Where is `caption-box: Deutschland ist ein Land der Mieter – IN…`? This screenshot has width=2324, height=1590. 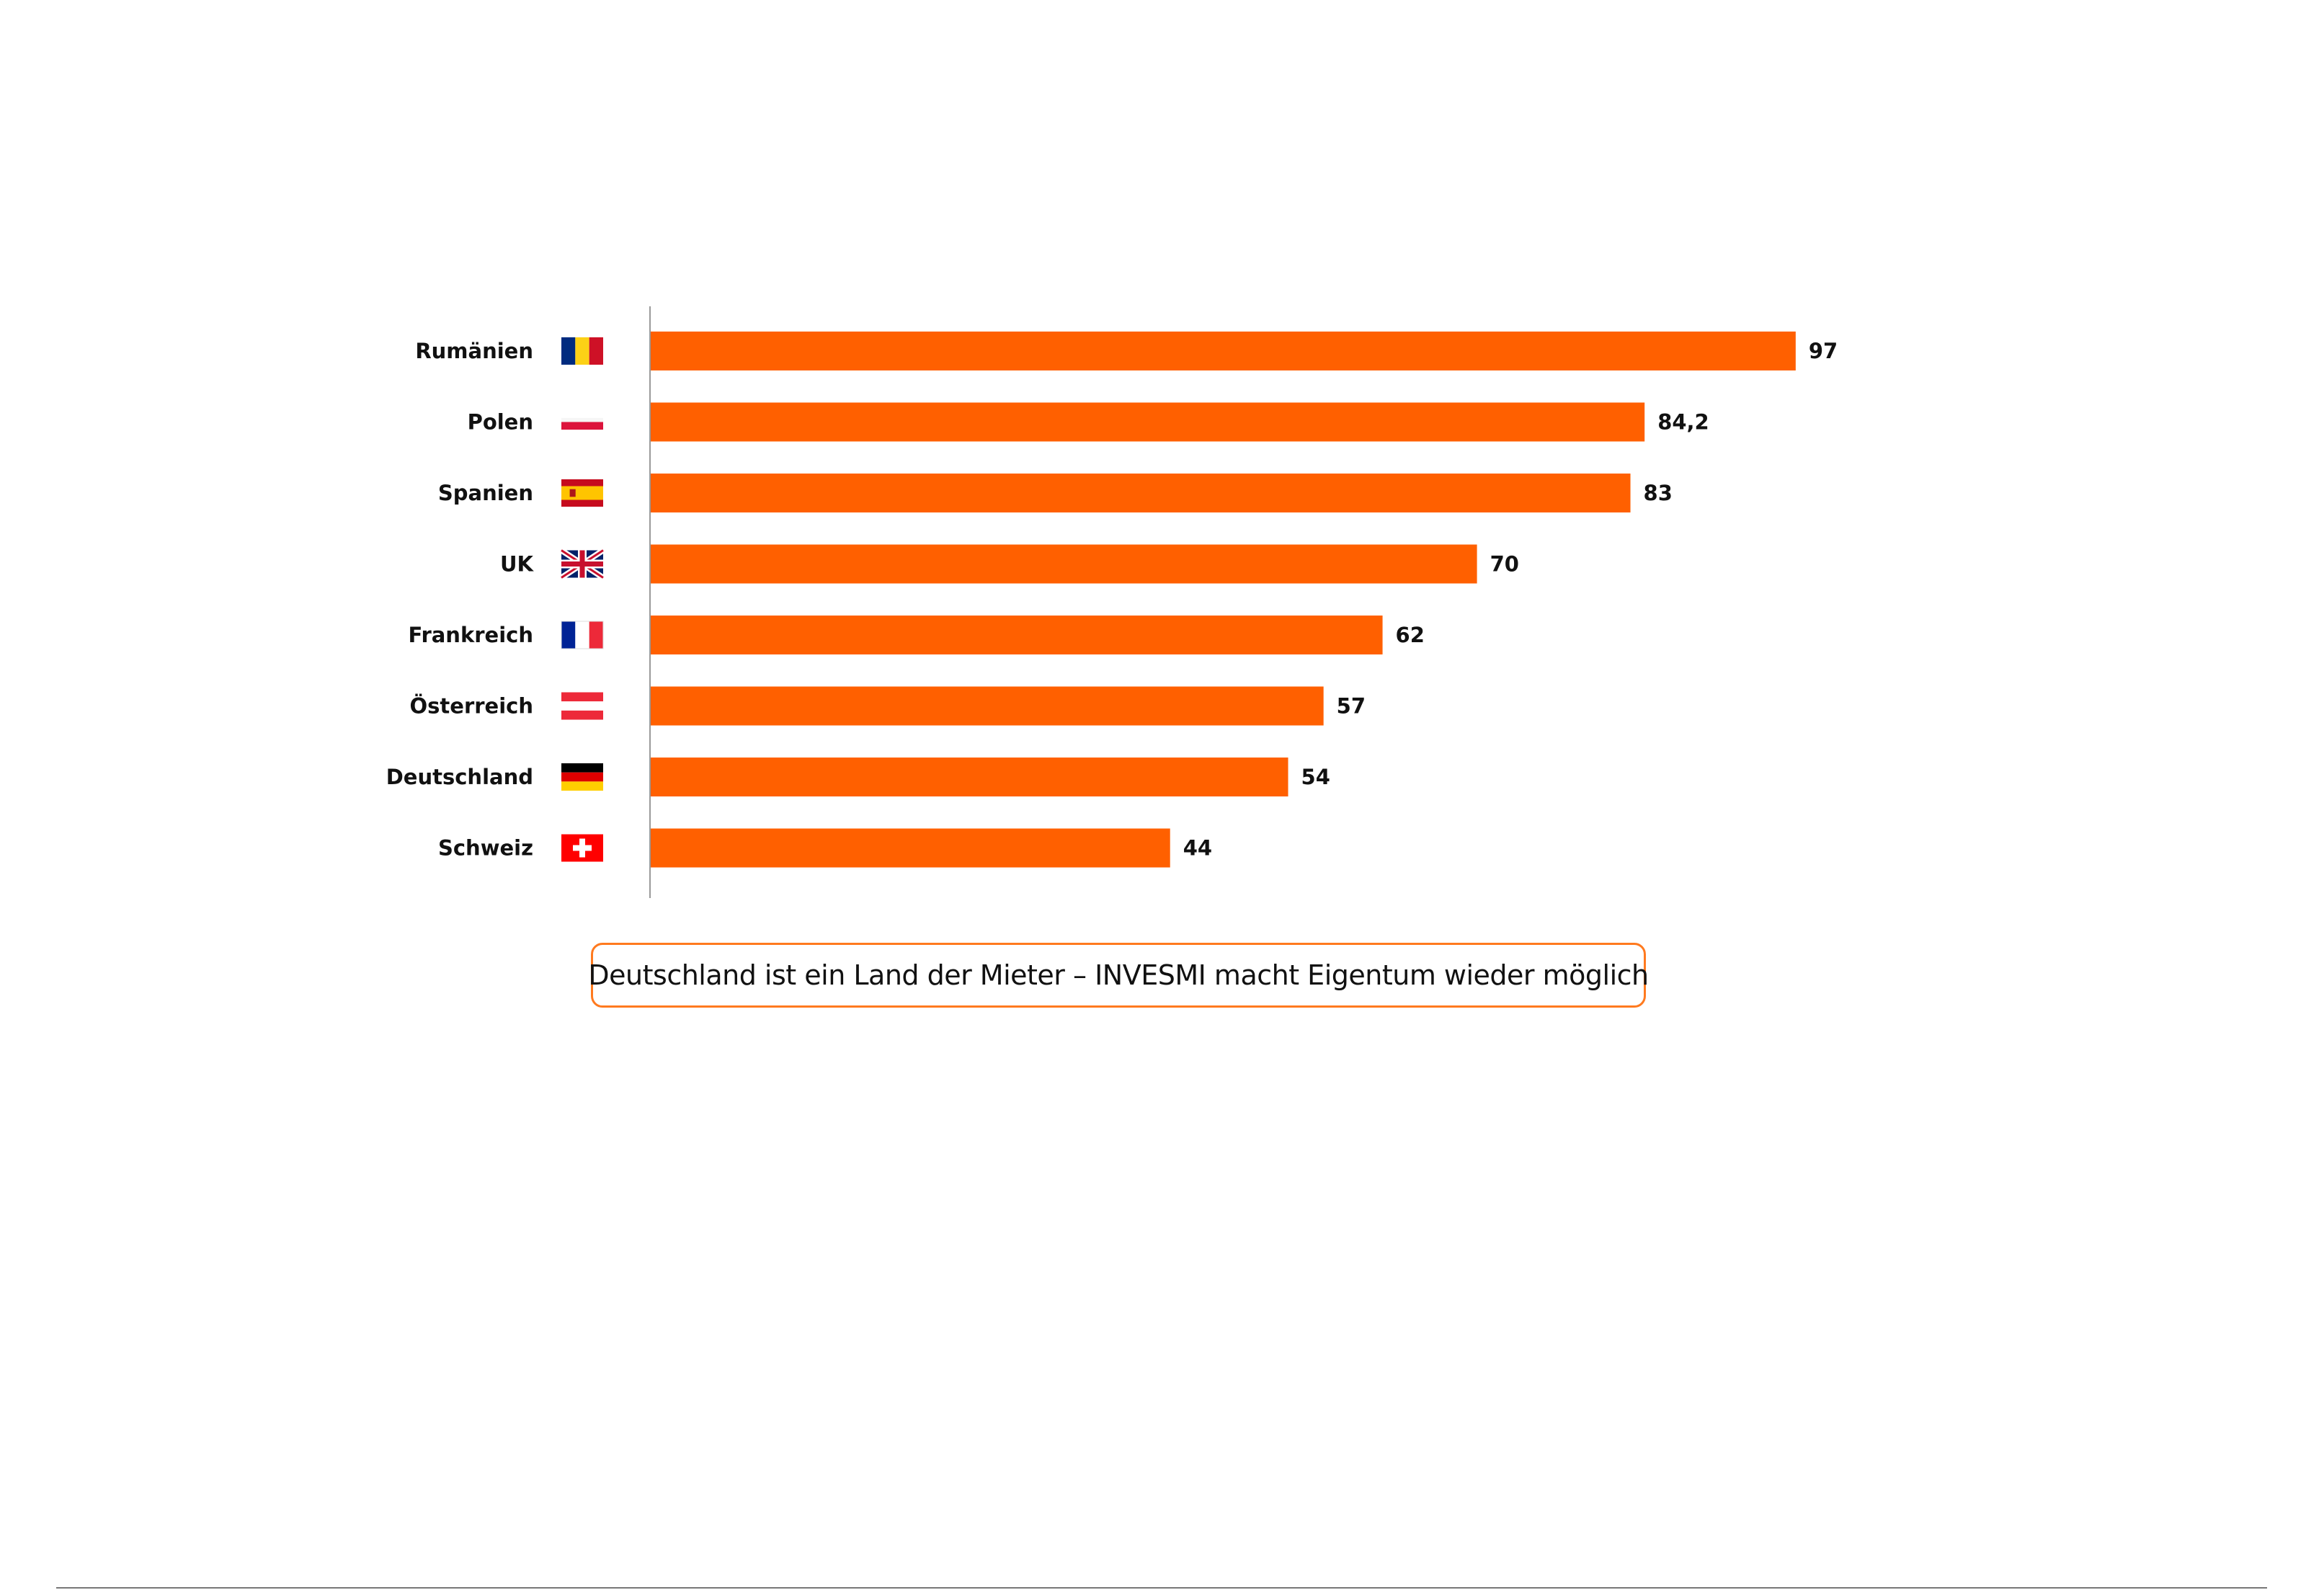
caption-box: Deutschland ist ein Land der Mieter – IN… is located at coordinates (1118, 975).